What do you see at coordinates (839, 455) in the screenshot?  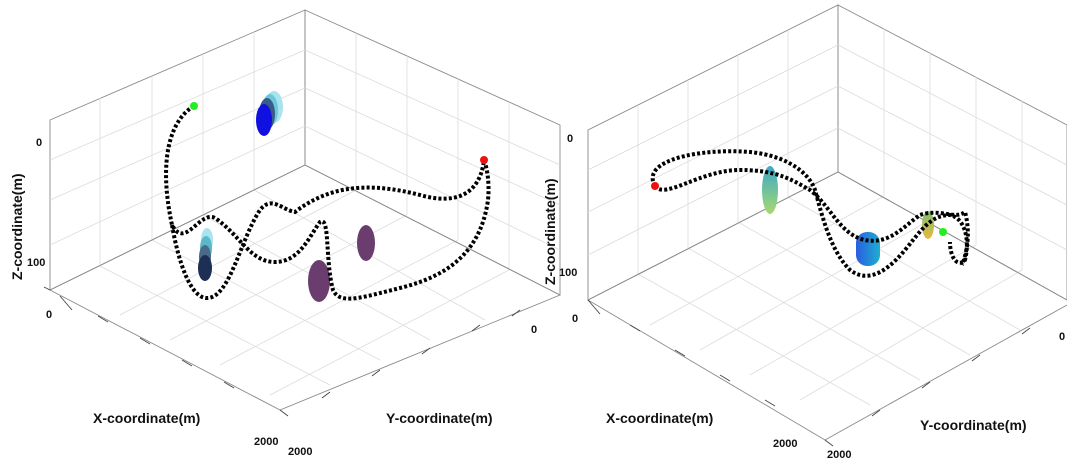 I see `right-y-tick-2000: 2000` at bounding box center [839, 455].